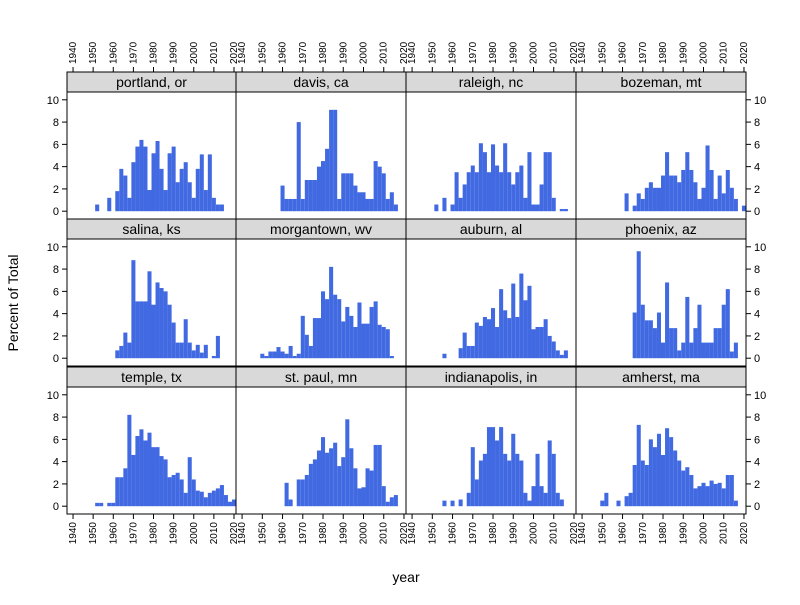 The width and height of the screenshot is (800, 605). Describe the element at coordinates (56, 123) in the screenshot. I see `y-tick-label-left: 8` at that location.